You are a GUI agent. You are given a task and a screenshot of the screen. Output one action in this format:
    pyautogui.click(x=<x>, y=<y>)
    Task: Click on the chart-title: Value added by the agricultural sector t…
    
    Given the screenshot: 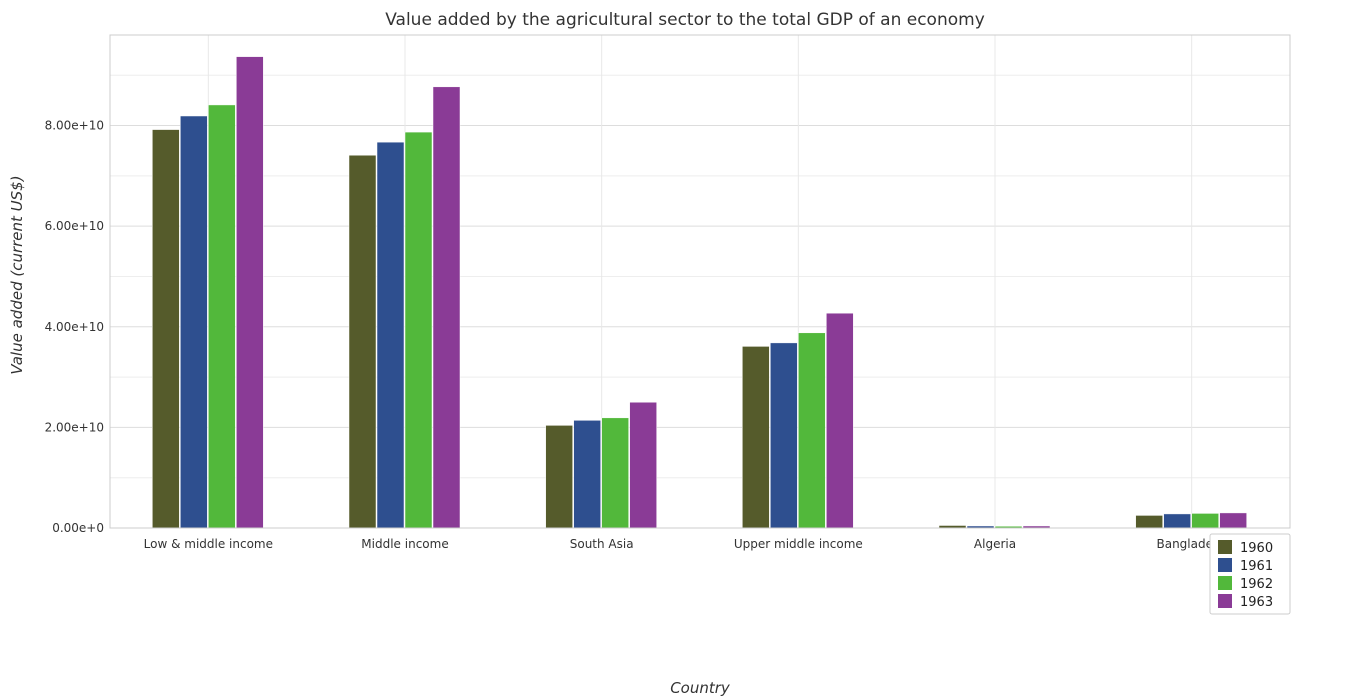 What is the action you would take?
    pyautogui.click(x=685, y=20)
    